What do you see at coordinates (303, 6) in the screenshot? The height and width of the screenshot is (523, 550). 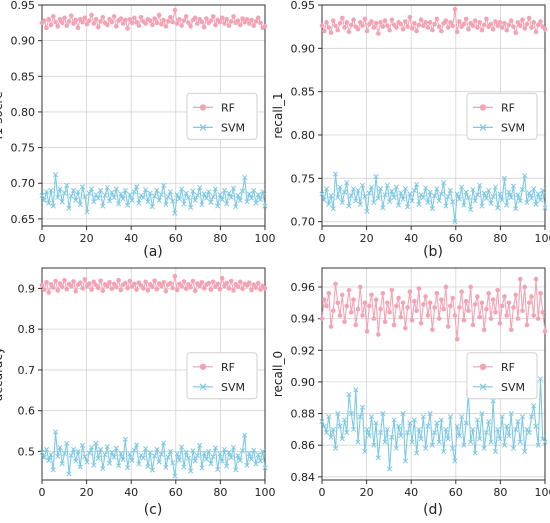 I see `y-tick-label: 0.95` at bounding box center [303, 6].